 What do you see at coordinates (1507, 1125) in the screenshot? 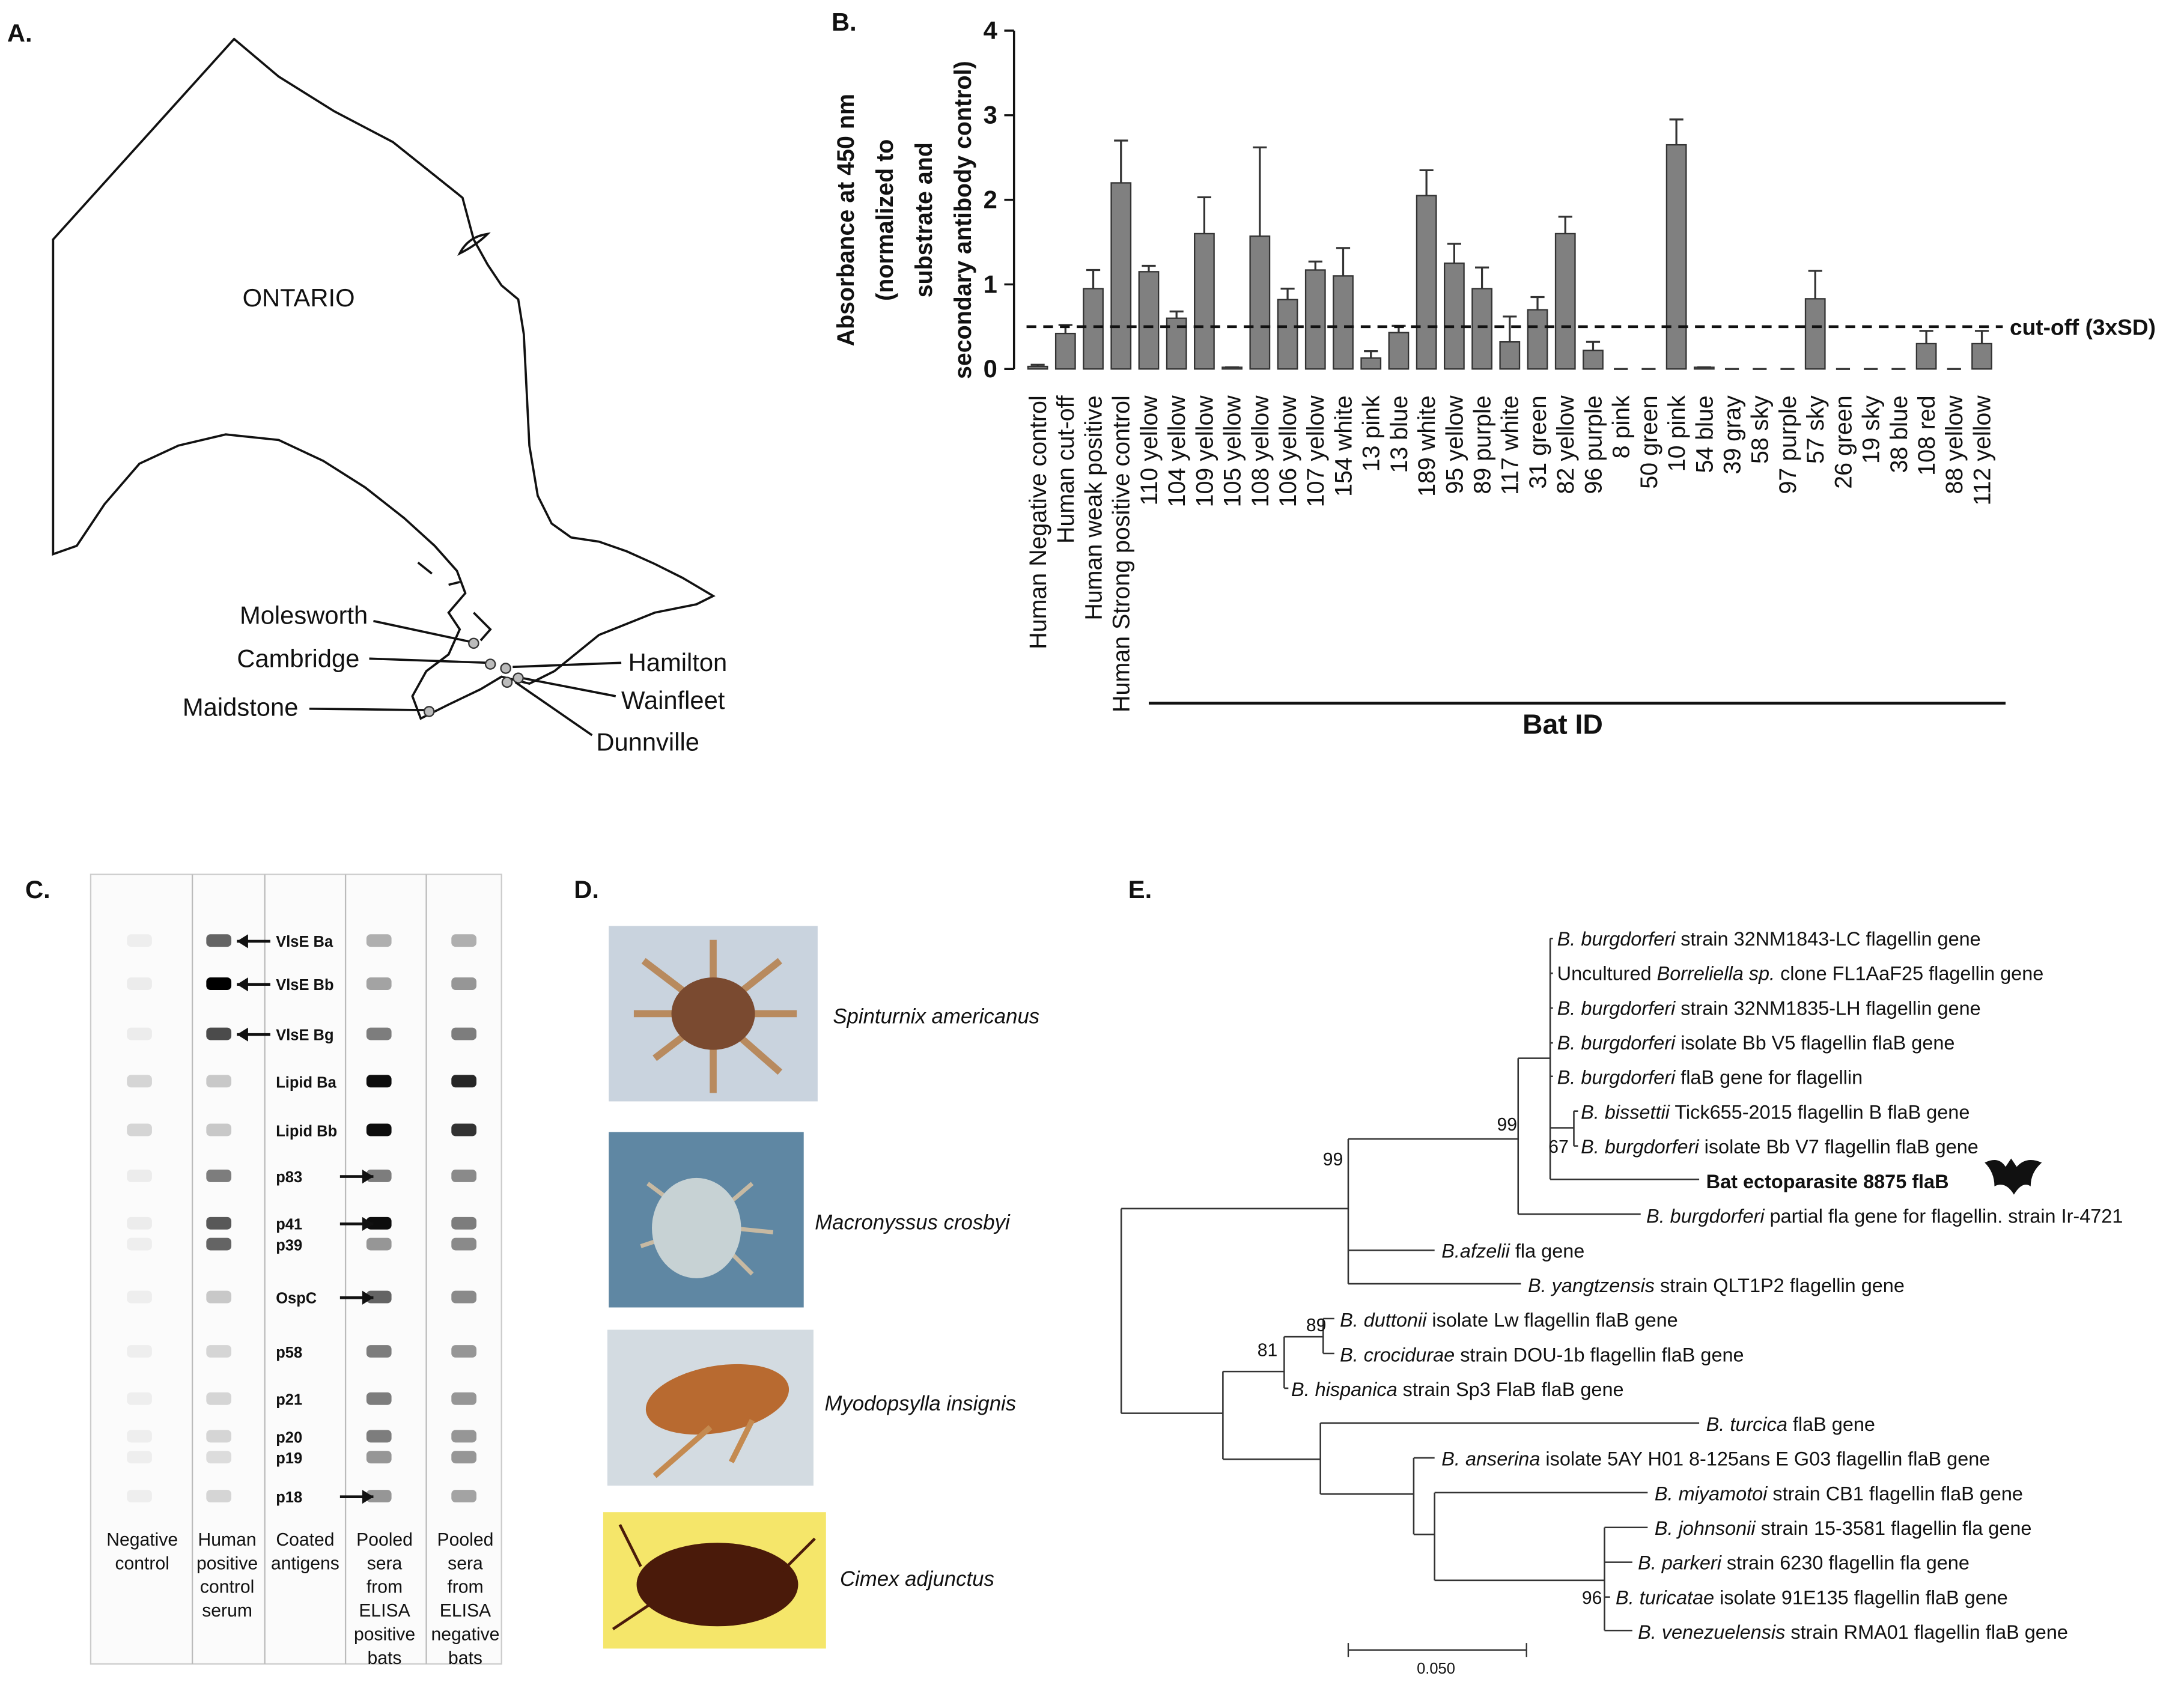
I see `bootstrap-value: 99` at bounding box center [1507, 1125].